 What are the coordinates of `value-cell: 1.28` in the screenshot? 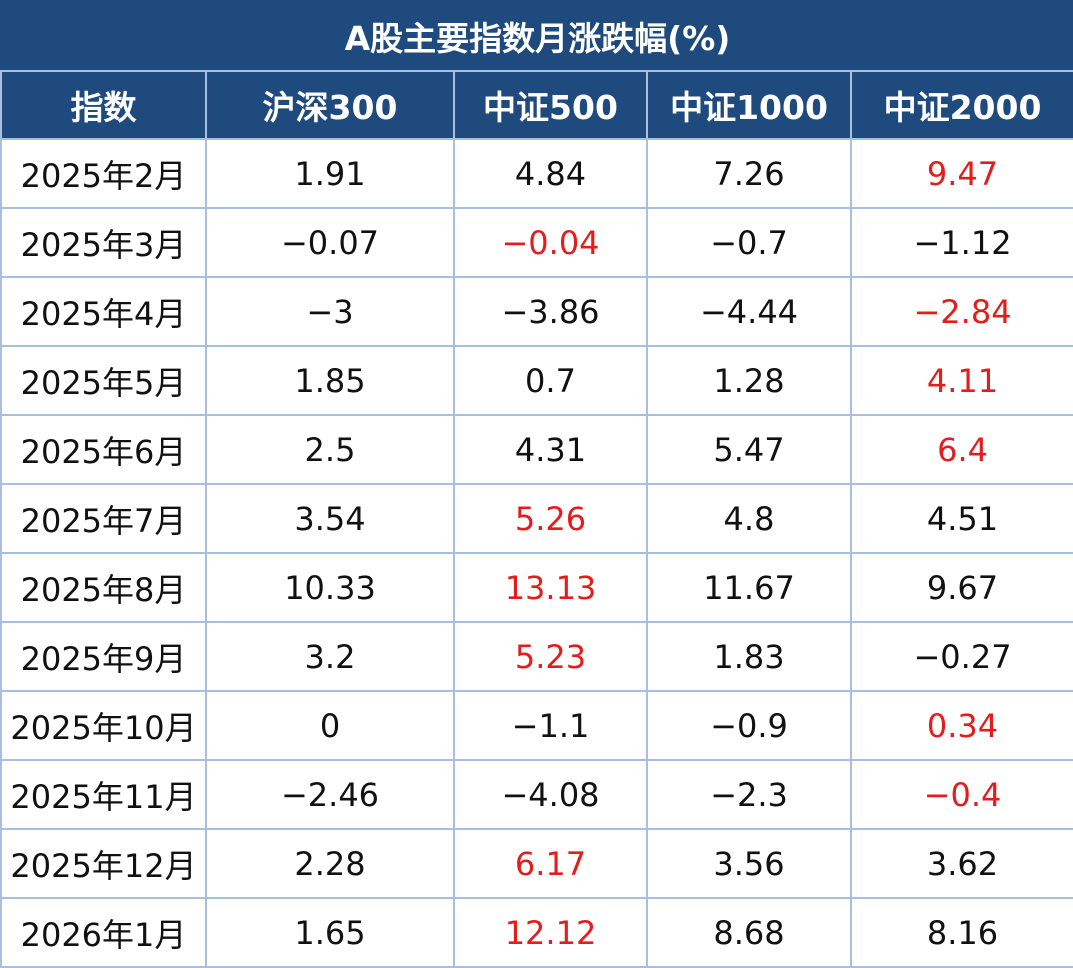 It's located at (749, 380).